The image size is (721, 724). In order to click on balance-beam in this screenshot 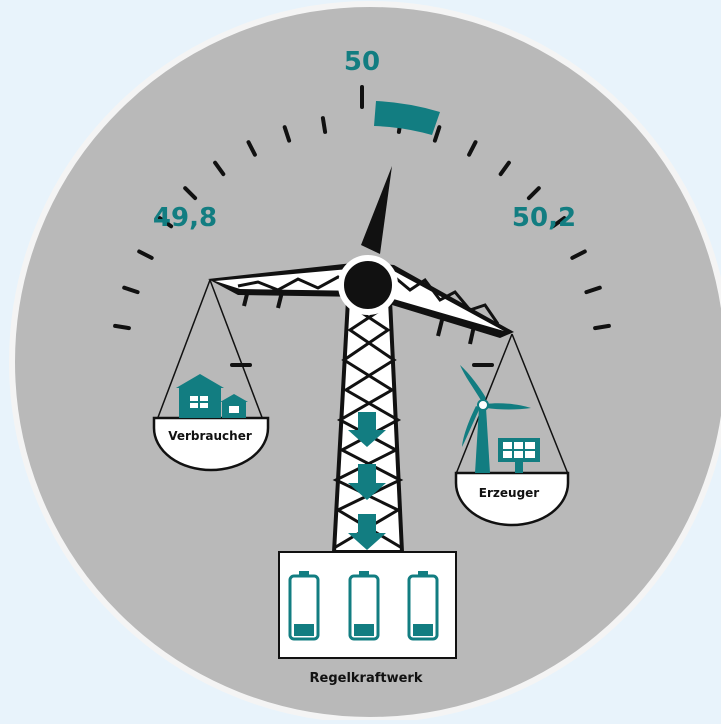, I will do `click(361, 303)`.